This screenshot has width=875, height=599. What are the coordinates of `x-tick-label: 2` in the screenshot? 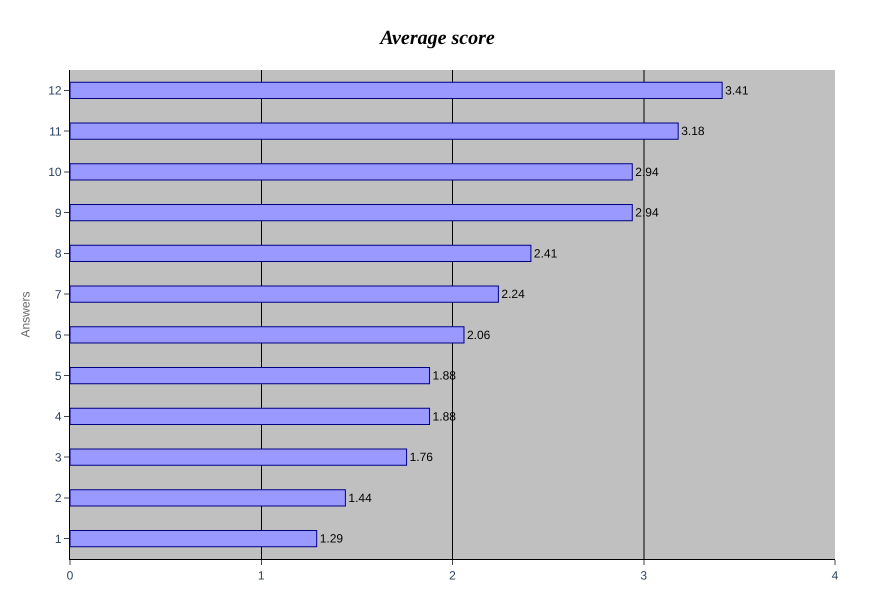 It's located at (452, 575).